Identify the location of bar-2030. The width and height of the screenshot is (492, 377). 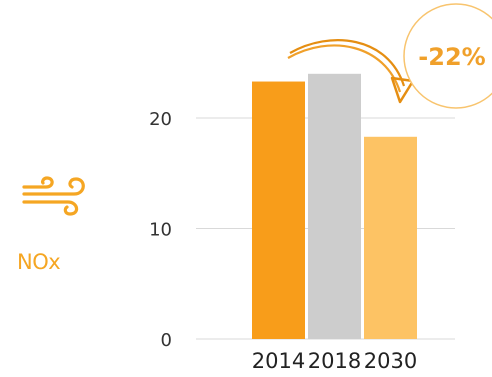
(390, 237).